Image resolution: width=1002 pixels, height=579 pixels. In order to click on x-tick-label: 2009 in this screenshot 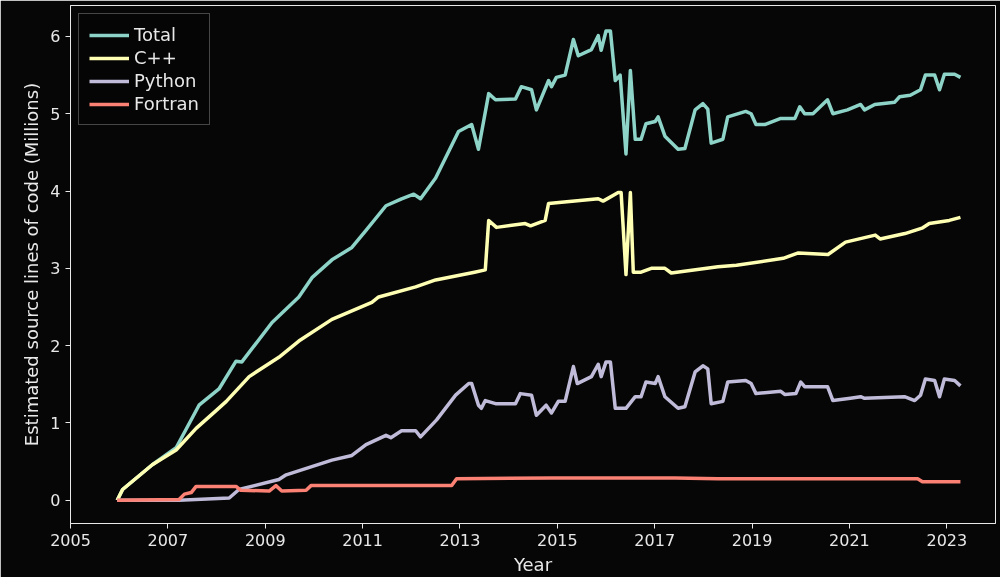, I will do `click(265, 540)`.